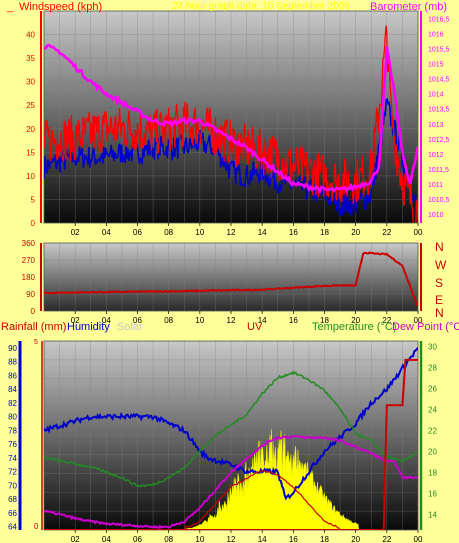  What do you see at coordinates (33, 327) in the screenshot?
I see `rainfall-label: Rainfall (mm)` at bounding box center [33, 327].